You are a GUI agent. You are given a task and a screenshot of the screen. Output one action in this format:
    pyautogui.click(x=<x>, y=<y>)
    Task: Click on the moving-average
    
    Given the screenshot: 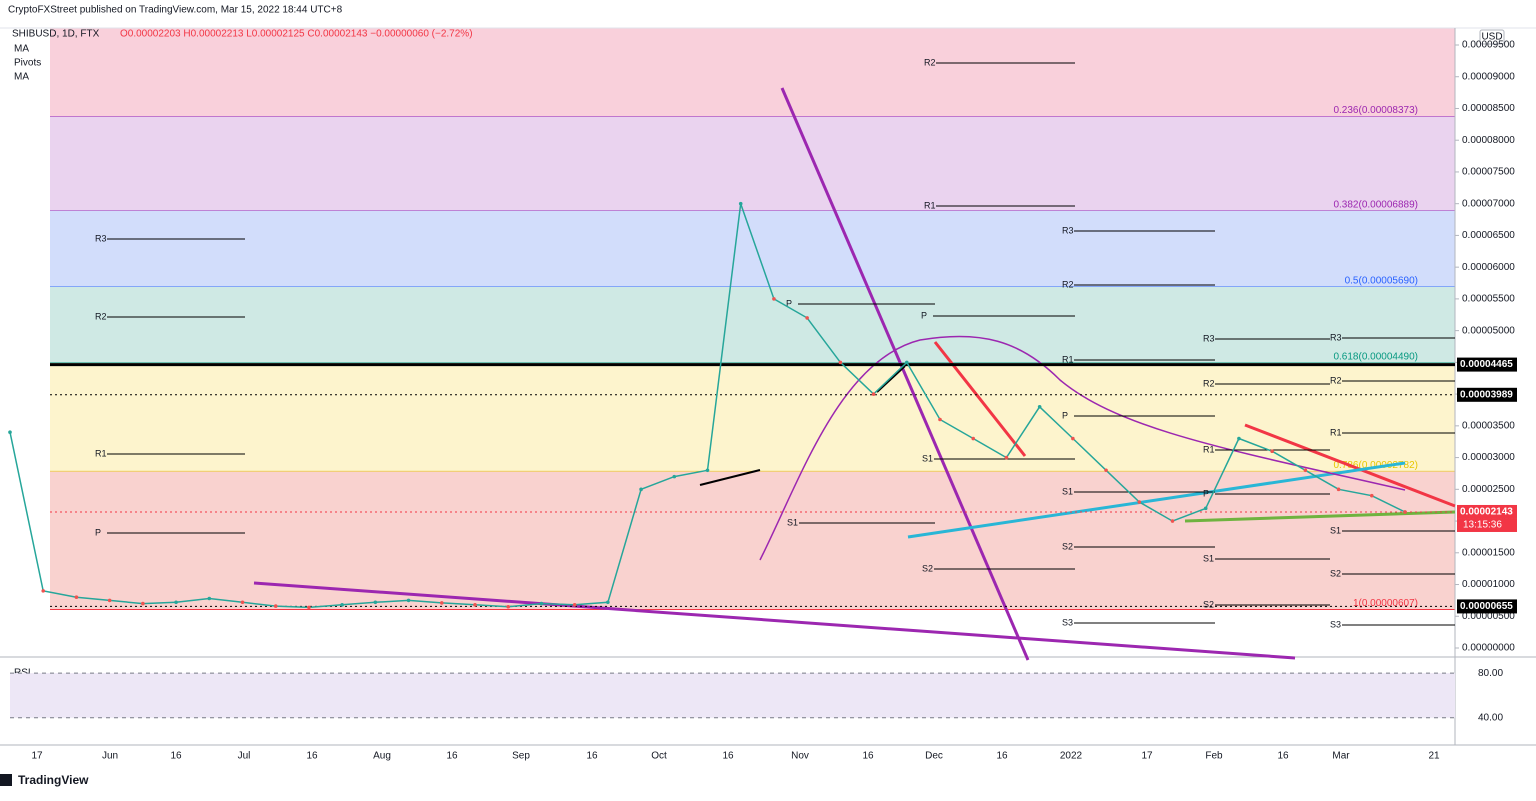 What is the action you would take?
    pyautogui.click(x=1082, y=448)
    